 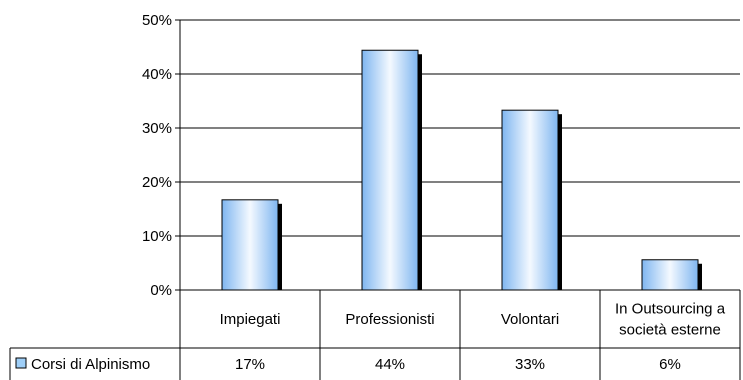 I want to click on y-tick-label: 10%, so click(x=157, y=236).